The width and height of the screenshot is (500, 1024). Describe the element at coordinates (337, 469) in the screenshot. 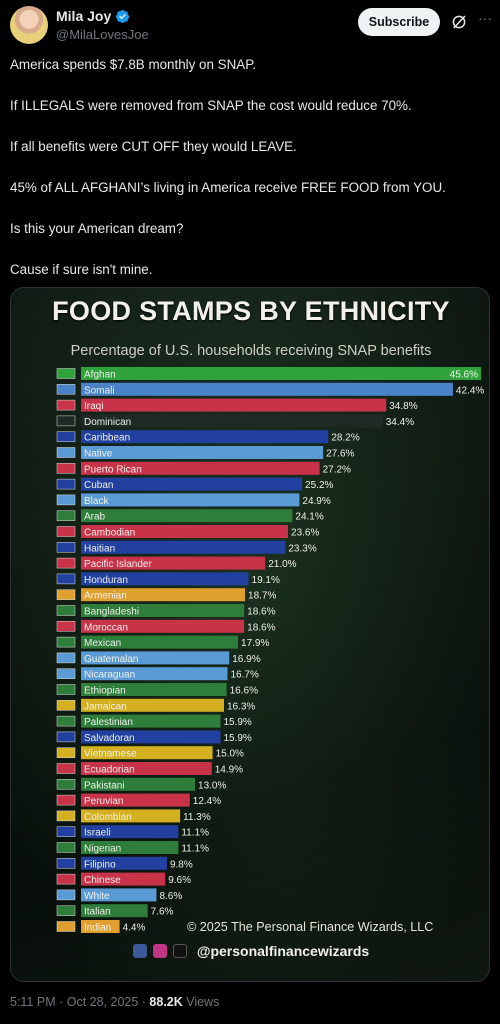

I see `value-label: 27.2%` at that location.